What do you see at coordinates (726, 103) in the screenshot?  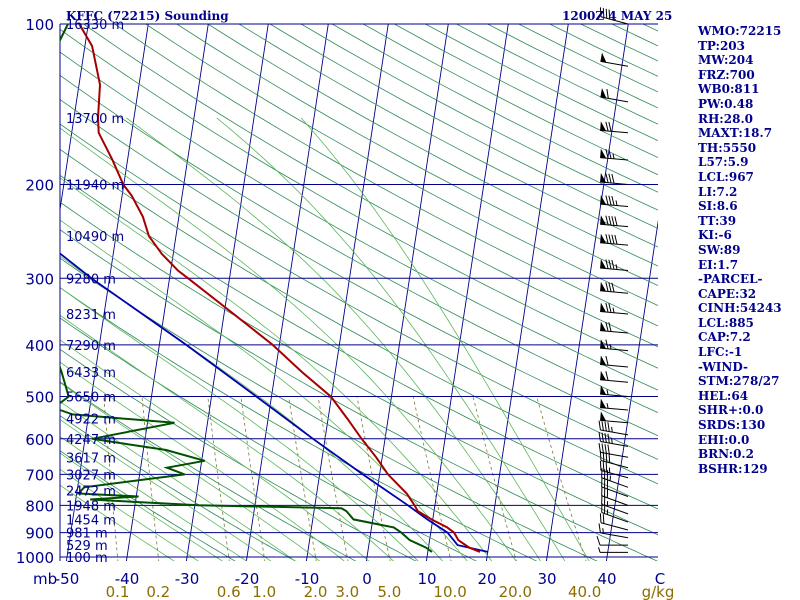 I see `index-item: PW:0.48` at bounding box center [726, 103].